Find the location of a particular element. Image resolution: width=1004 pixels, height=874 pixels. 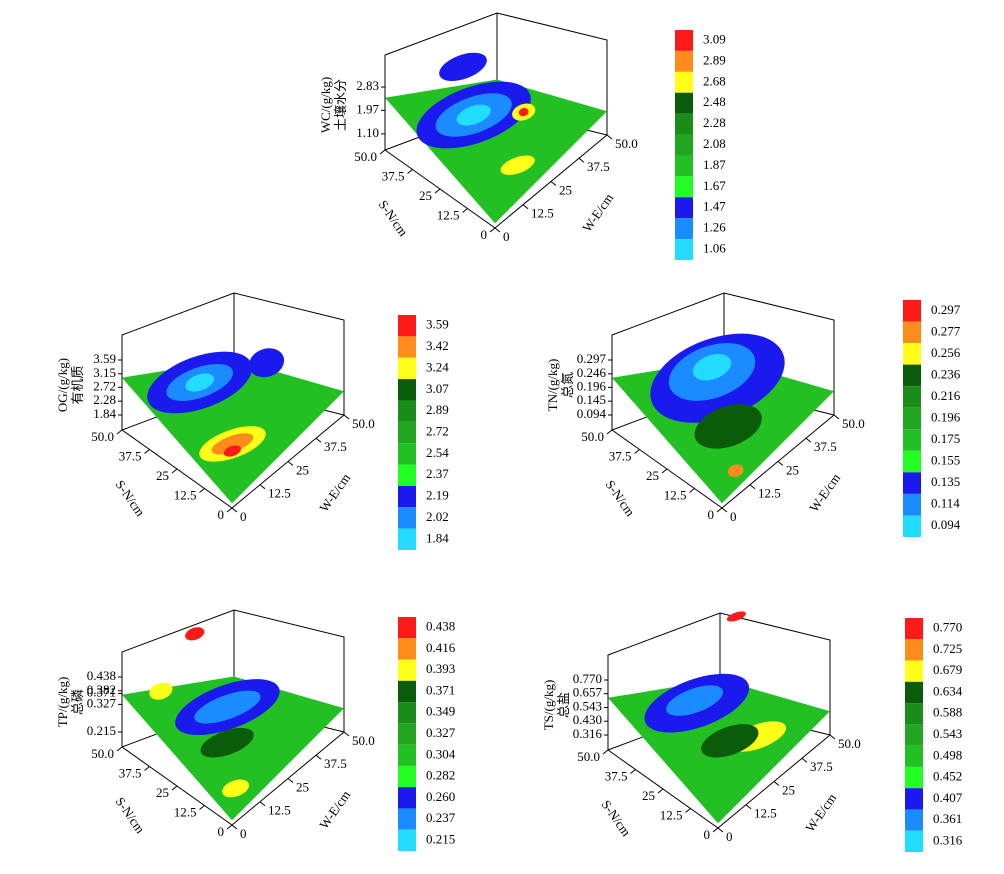

colorbar-label: 3.07 is located at coordinates (437, 388).